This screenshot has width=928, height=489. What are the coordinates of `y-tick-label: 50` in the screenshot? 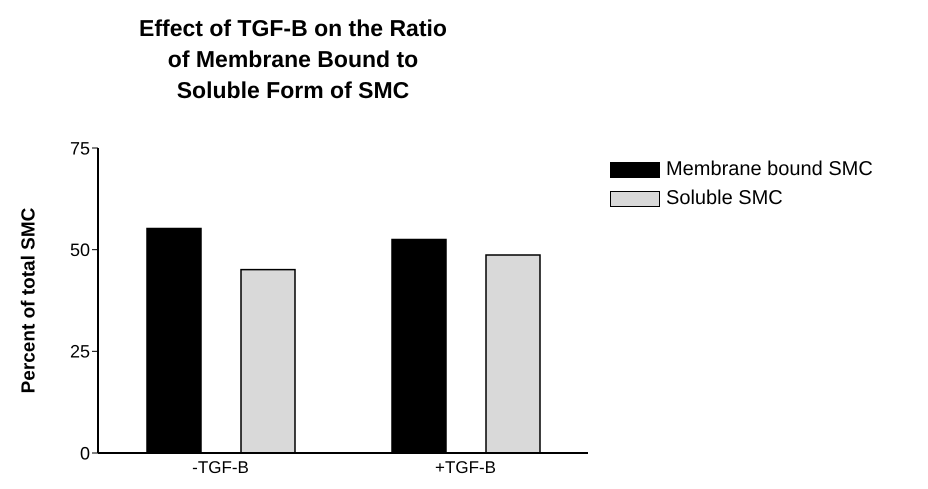 It's located at (80, 250).